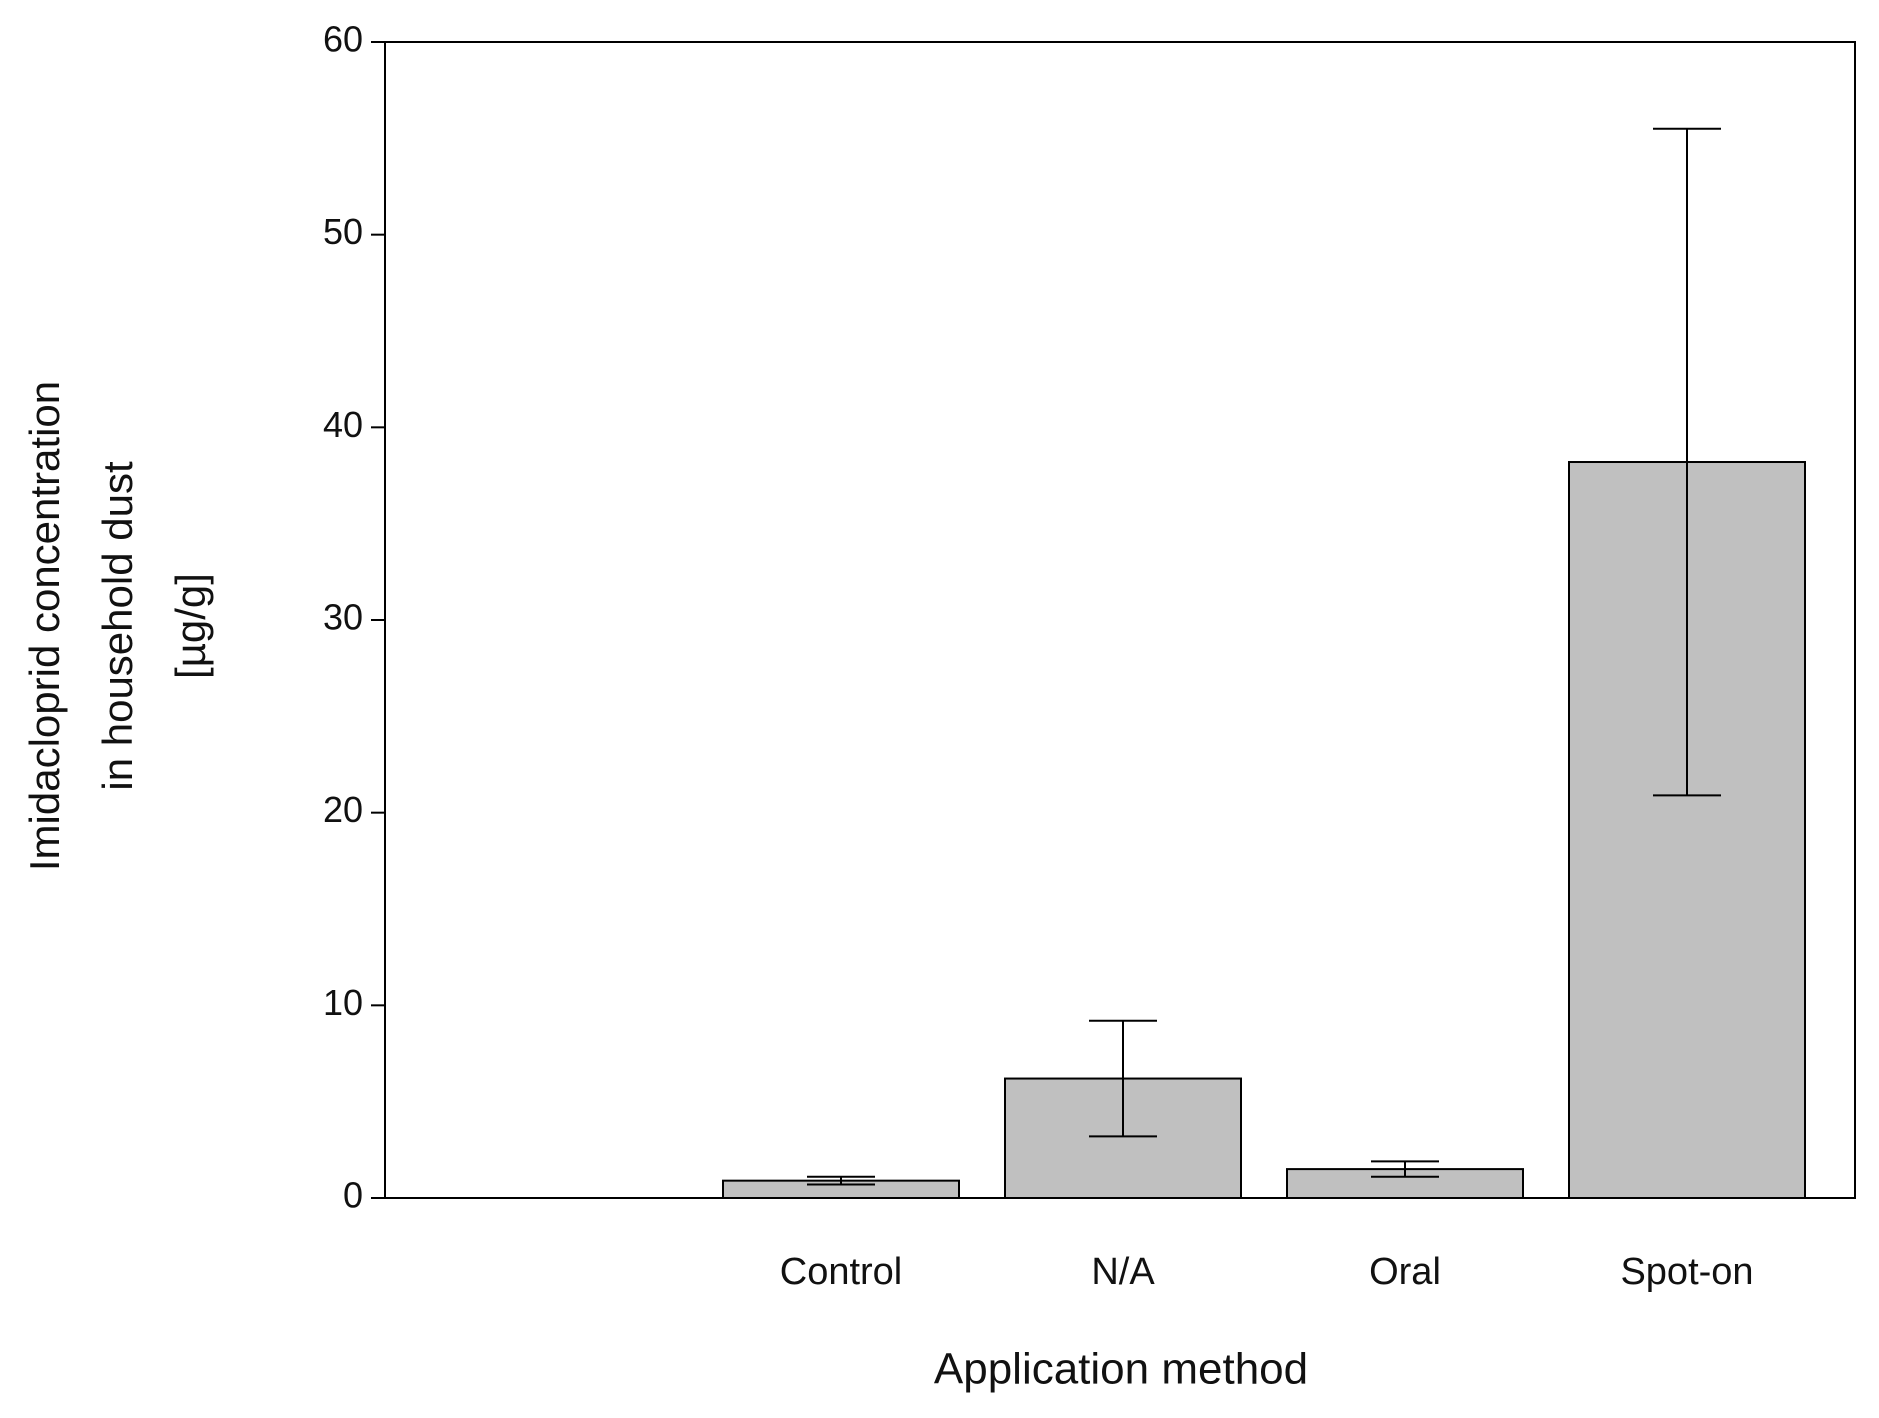 The height and width of the screenshot is (1418, 1879). I want to click on y-tick-label: 30, so click(343, 617).